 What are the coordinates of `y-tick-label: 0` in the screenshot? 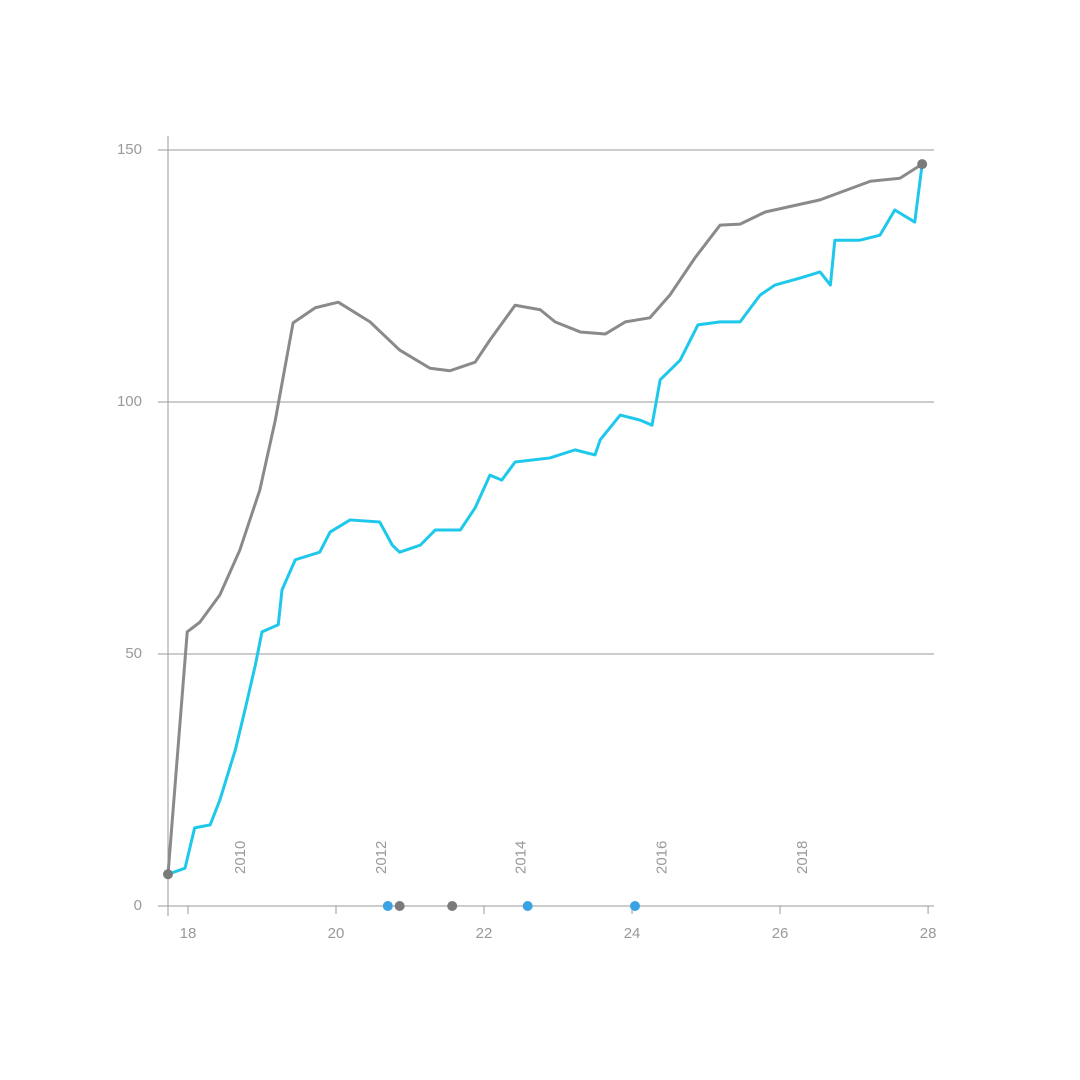 It's located at (138, 905).